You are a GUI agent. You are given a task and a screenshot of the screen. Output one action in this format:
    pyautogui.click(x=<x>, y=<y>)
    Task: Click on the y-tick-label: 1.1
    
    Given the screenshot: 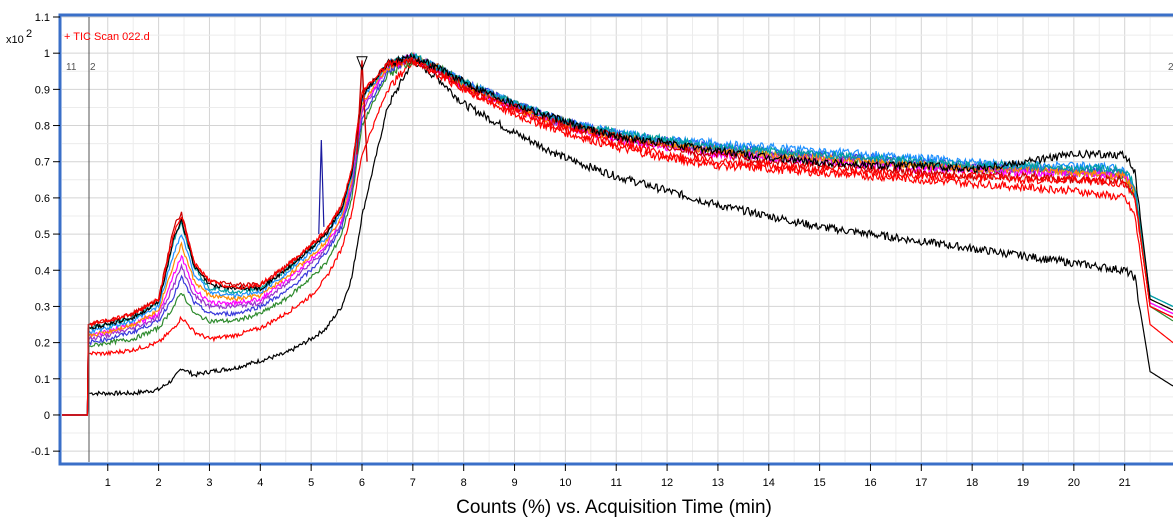 What is the action you would take?
    pyautogui.click(x=42, y=18)
    